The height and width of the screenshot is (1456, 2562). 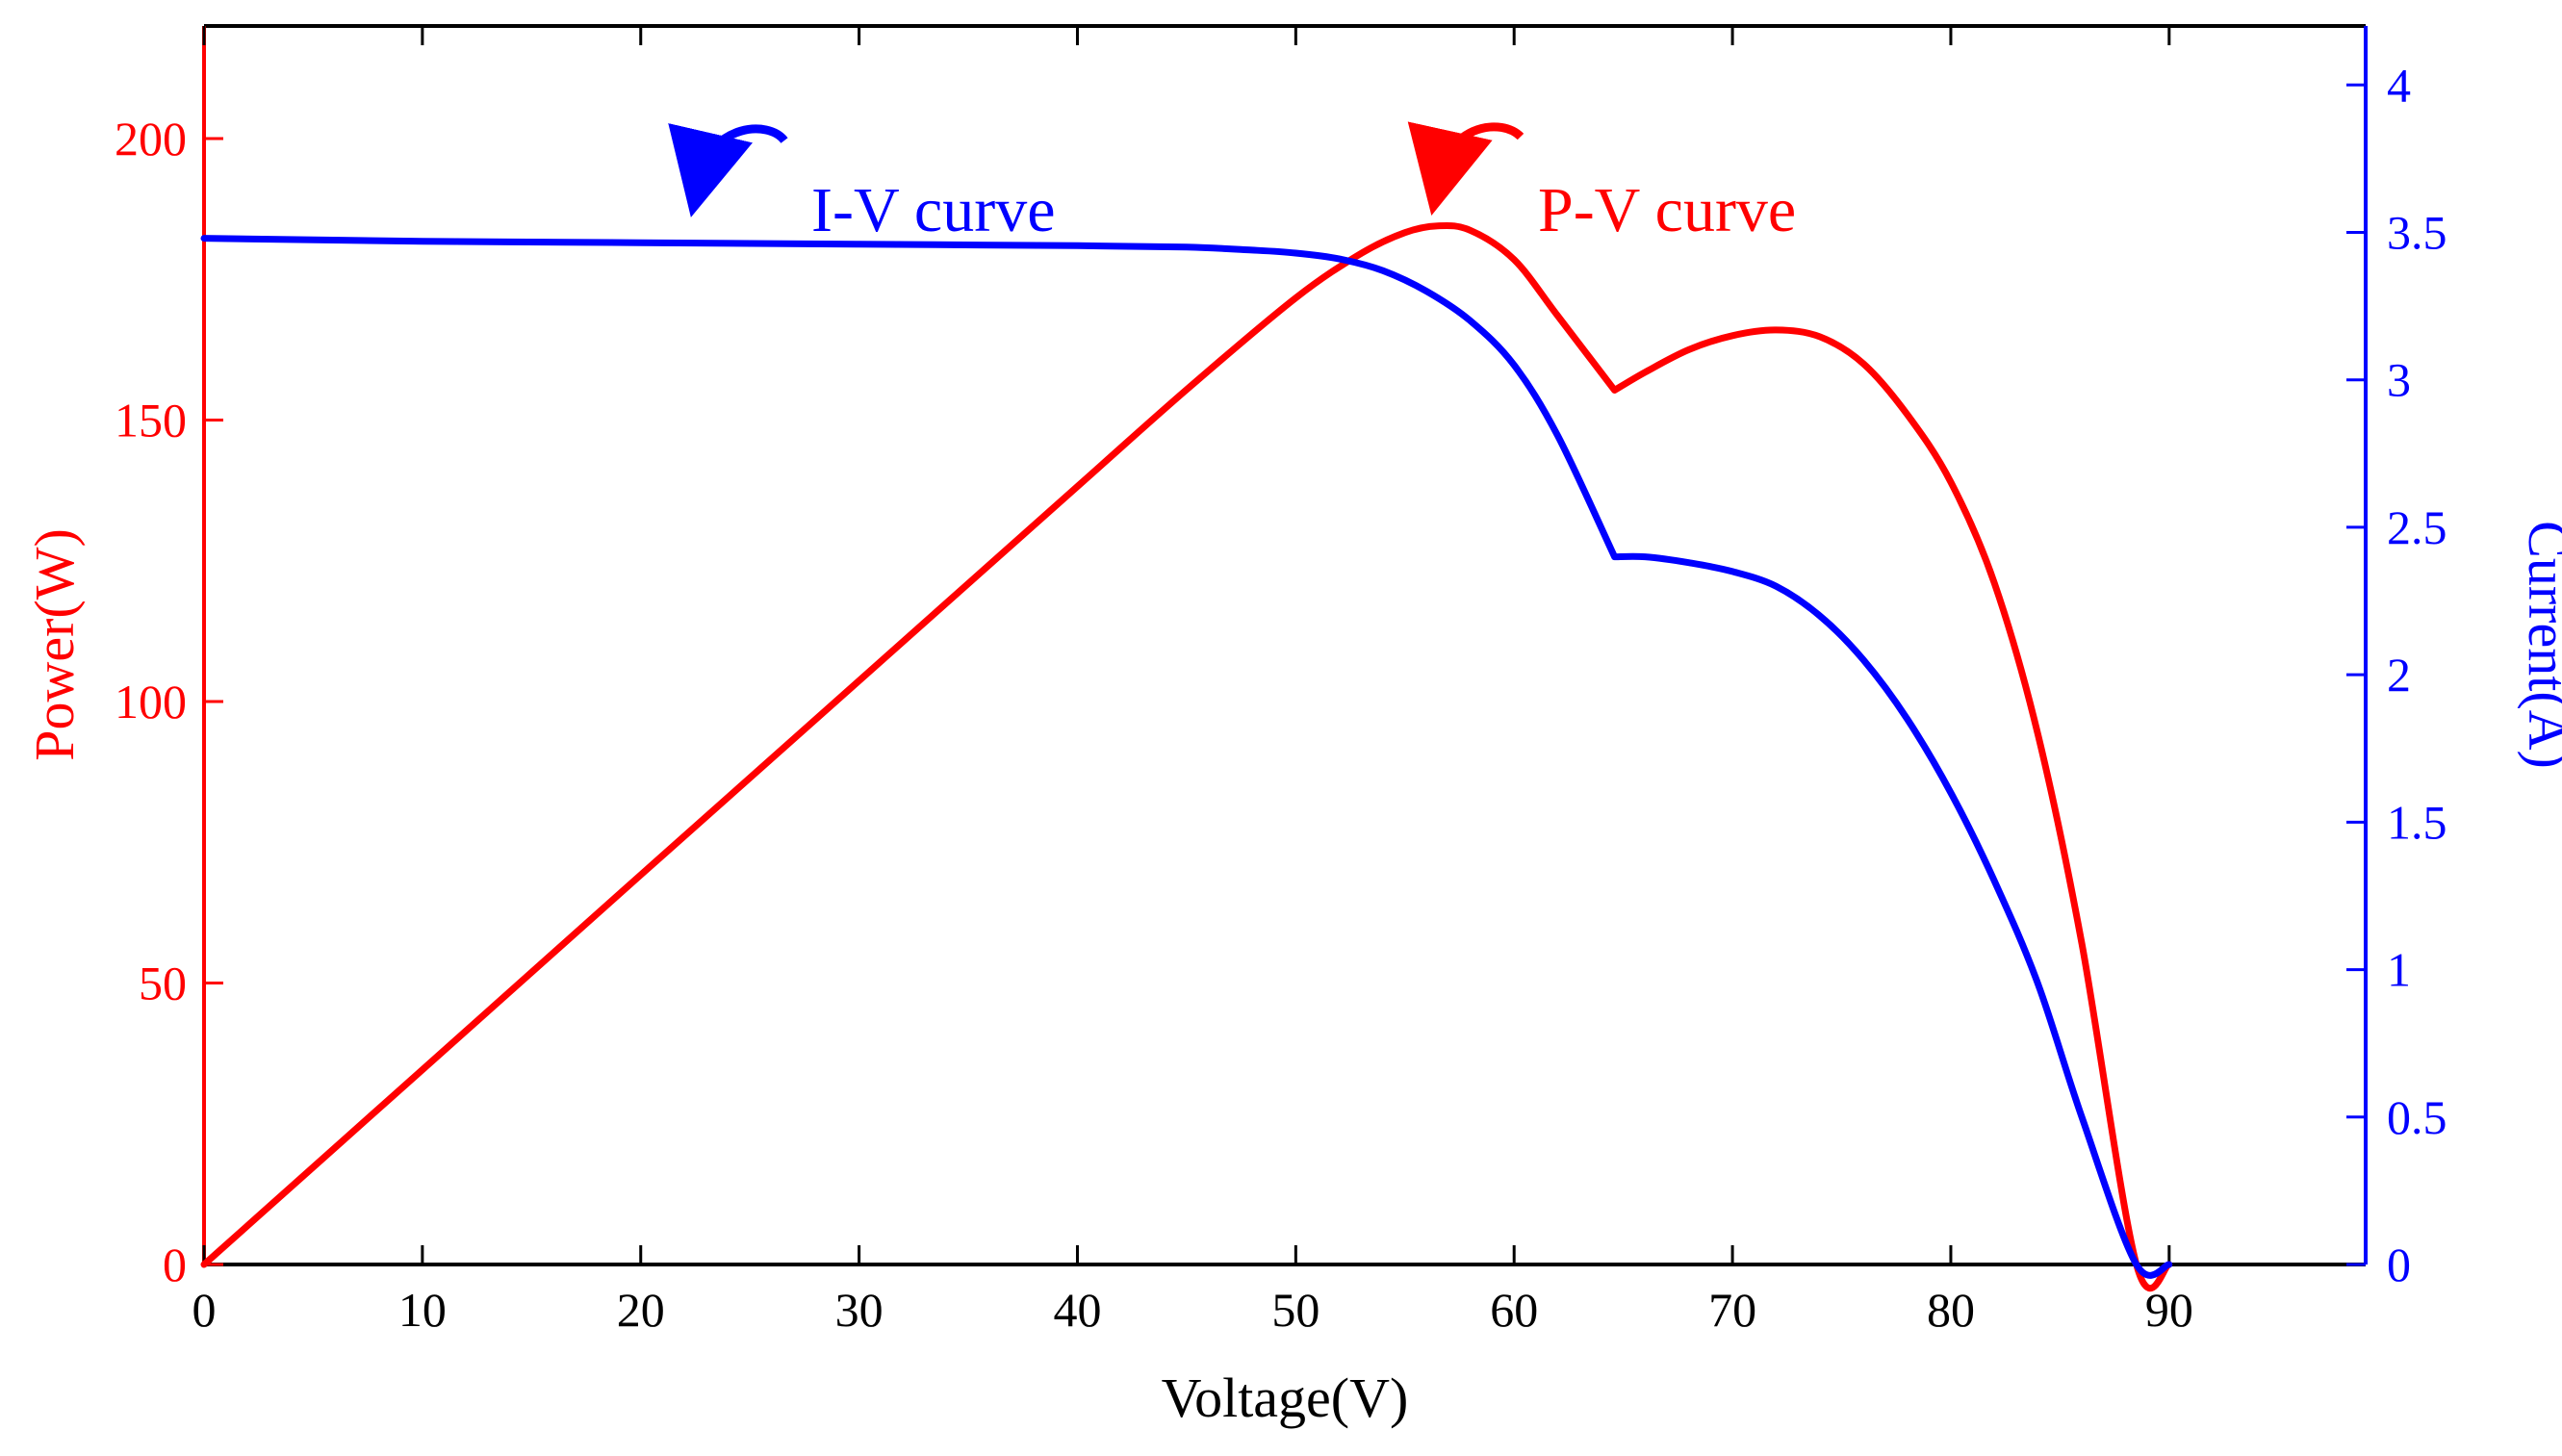 I want to click on pv-annotation-label: P-V curve, so click(x=1667, y=210).